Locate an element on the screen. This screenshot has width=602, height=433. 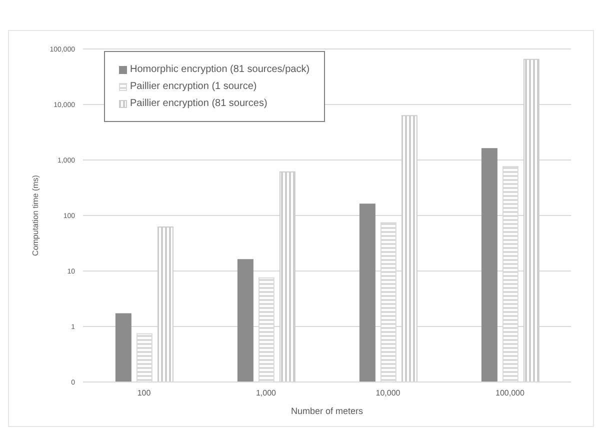
x-axis-title: Number of meters is located at coordinates (327, 411).